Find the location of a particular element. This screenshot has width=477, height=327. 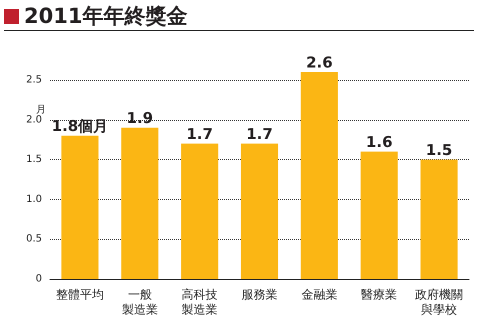

y-tick-label: 2.0 is located at coordinates (34, 120).